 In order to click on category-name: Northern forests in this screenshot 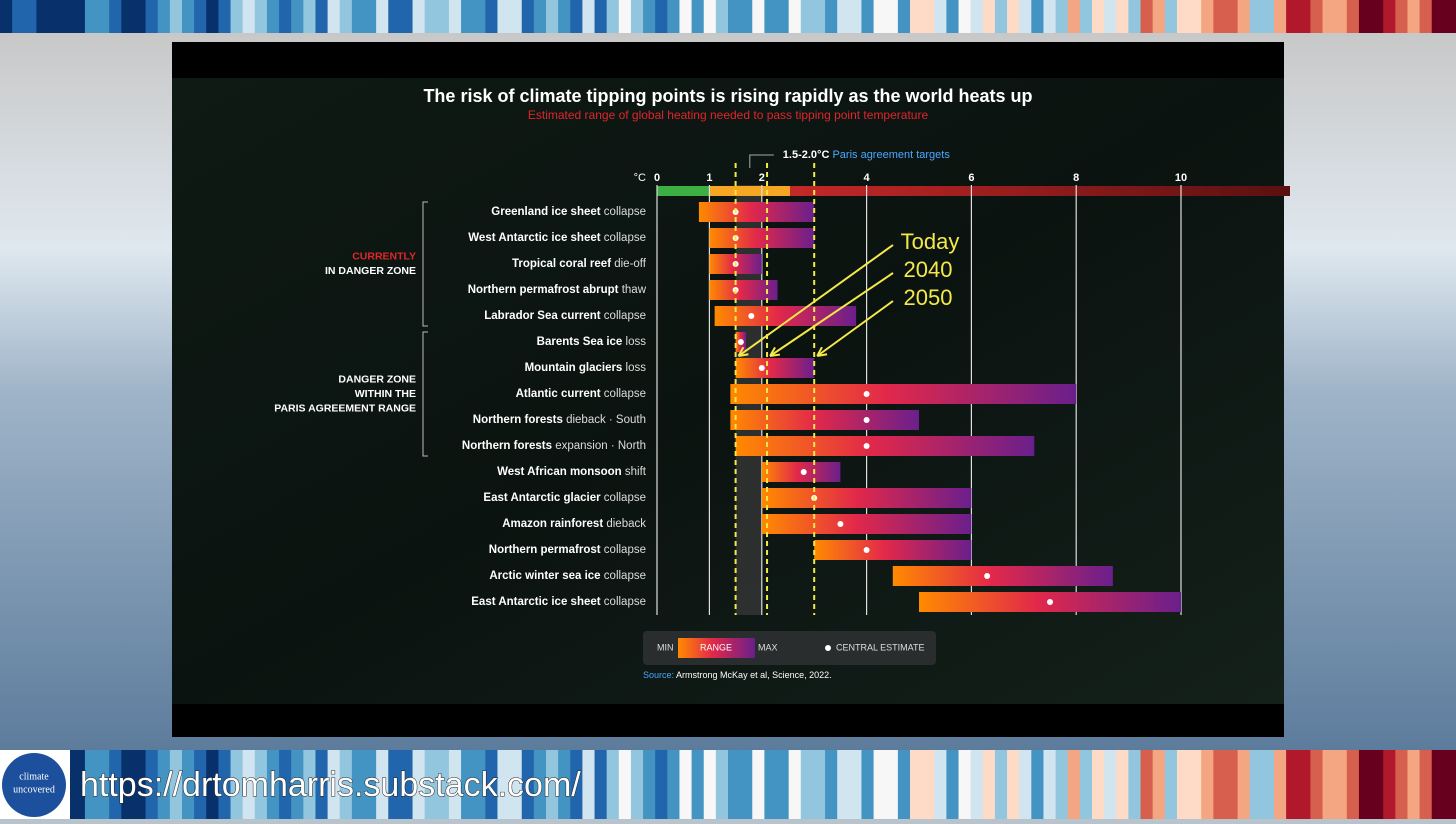, I will do `click(507, 446)`.